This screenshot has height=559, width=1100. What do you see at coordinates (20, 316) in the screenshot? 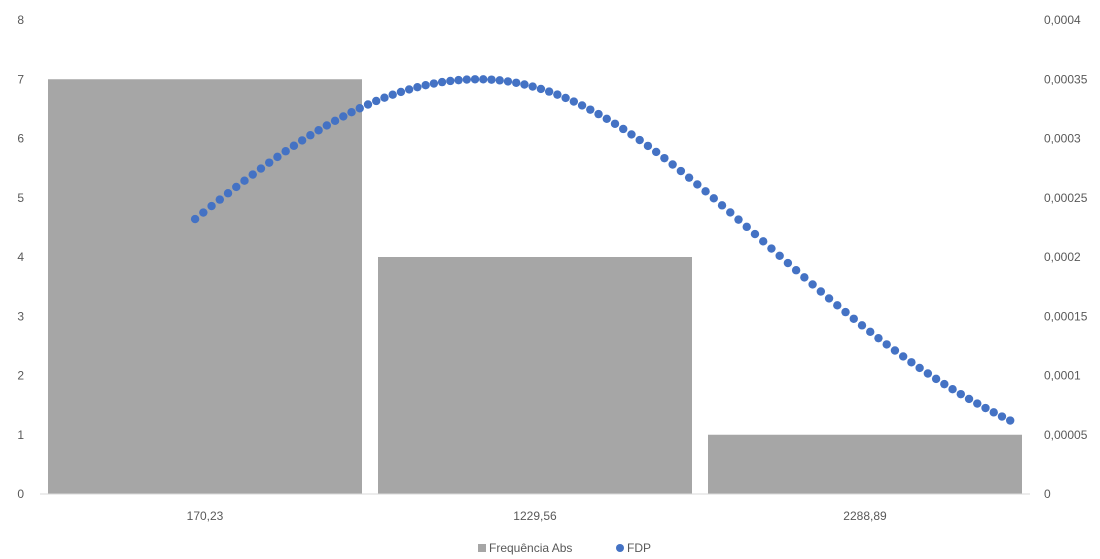
I see `left-axis-tick-label: 3` at bounding box center [20, 316].